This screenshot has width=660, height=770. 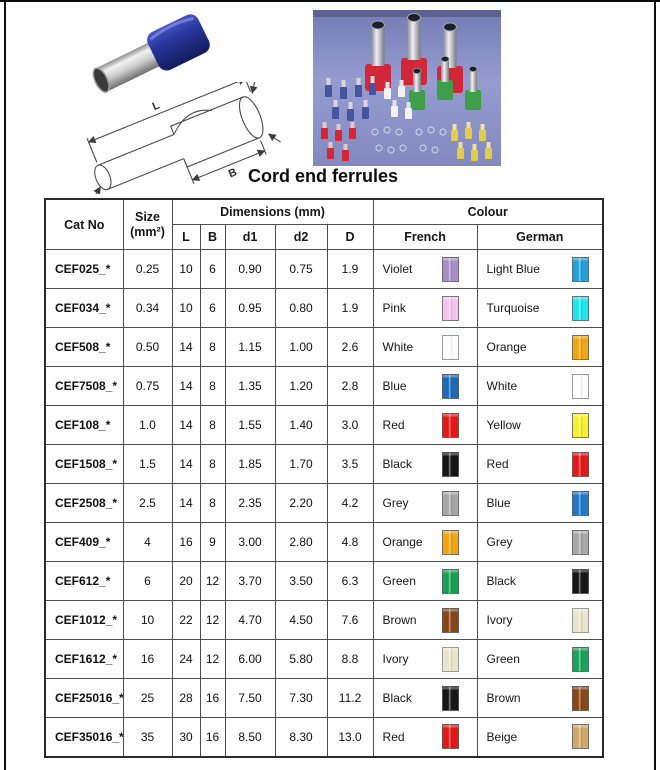 What do you see at coordinates (425, 386) in the screenshot?
I see `cell-colour-french: Blue` at bounding box center [425, 386].